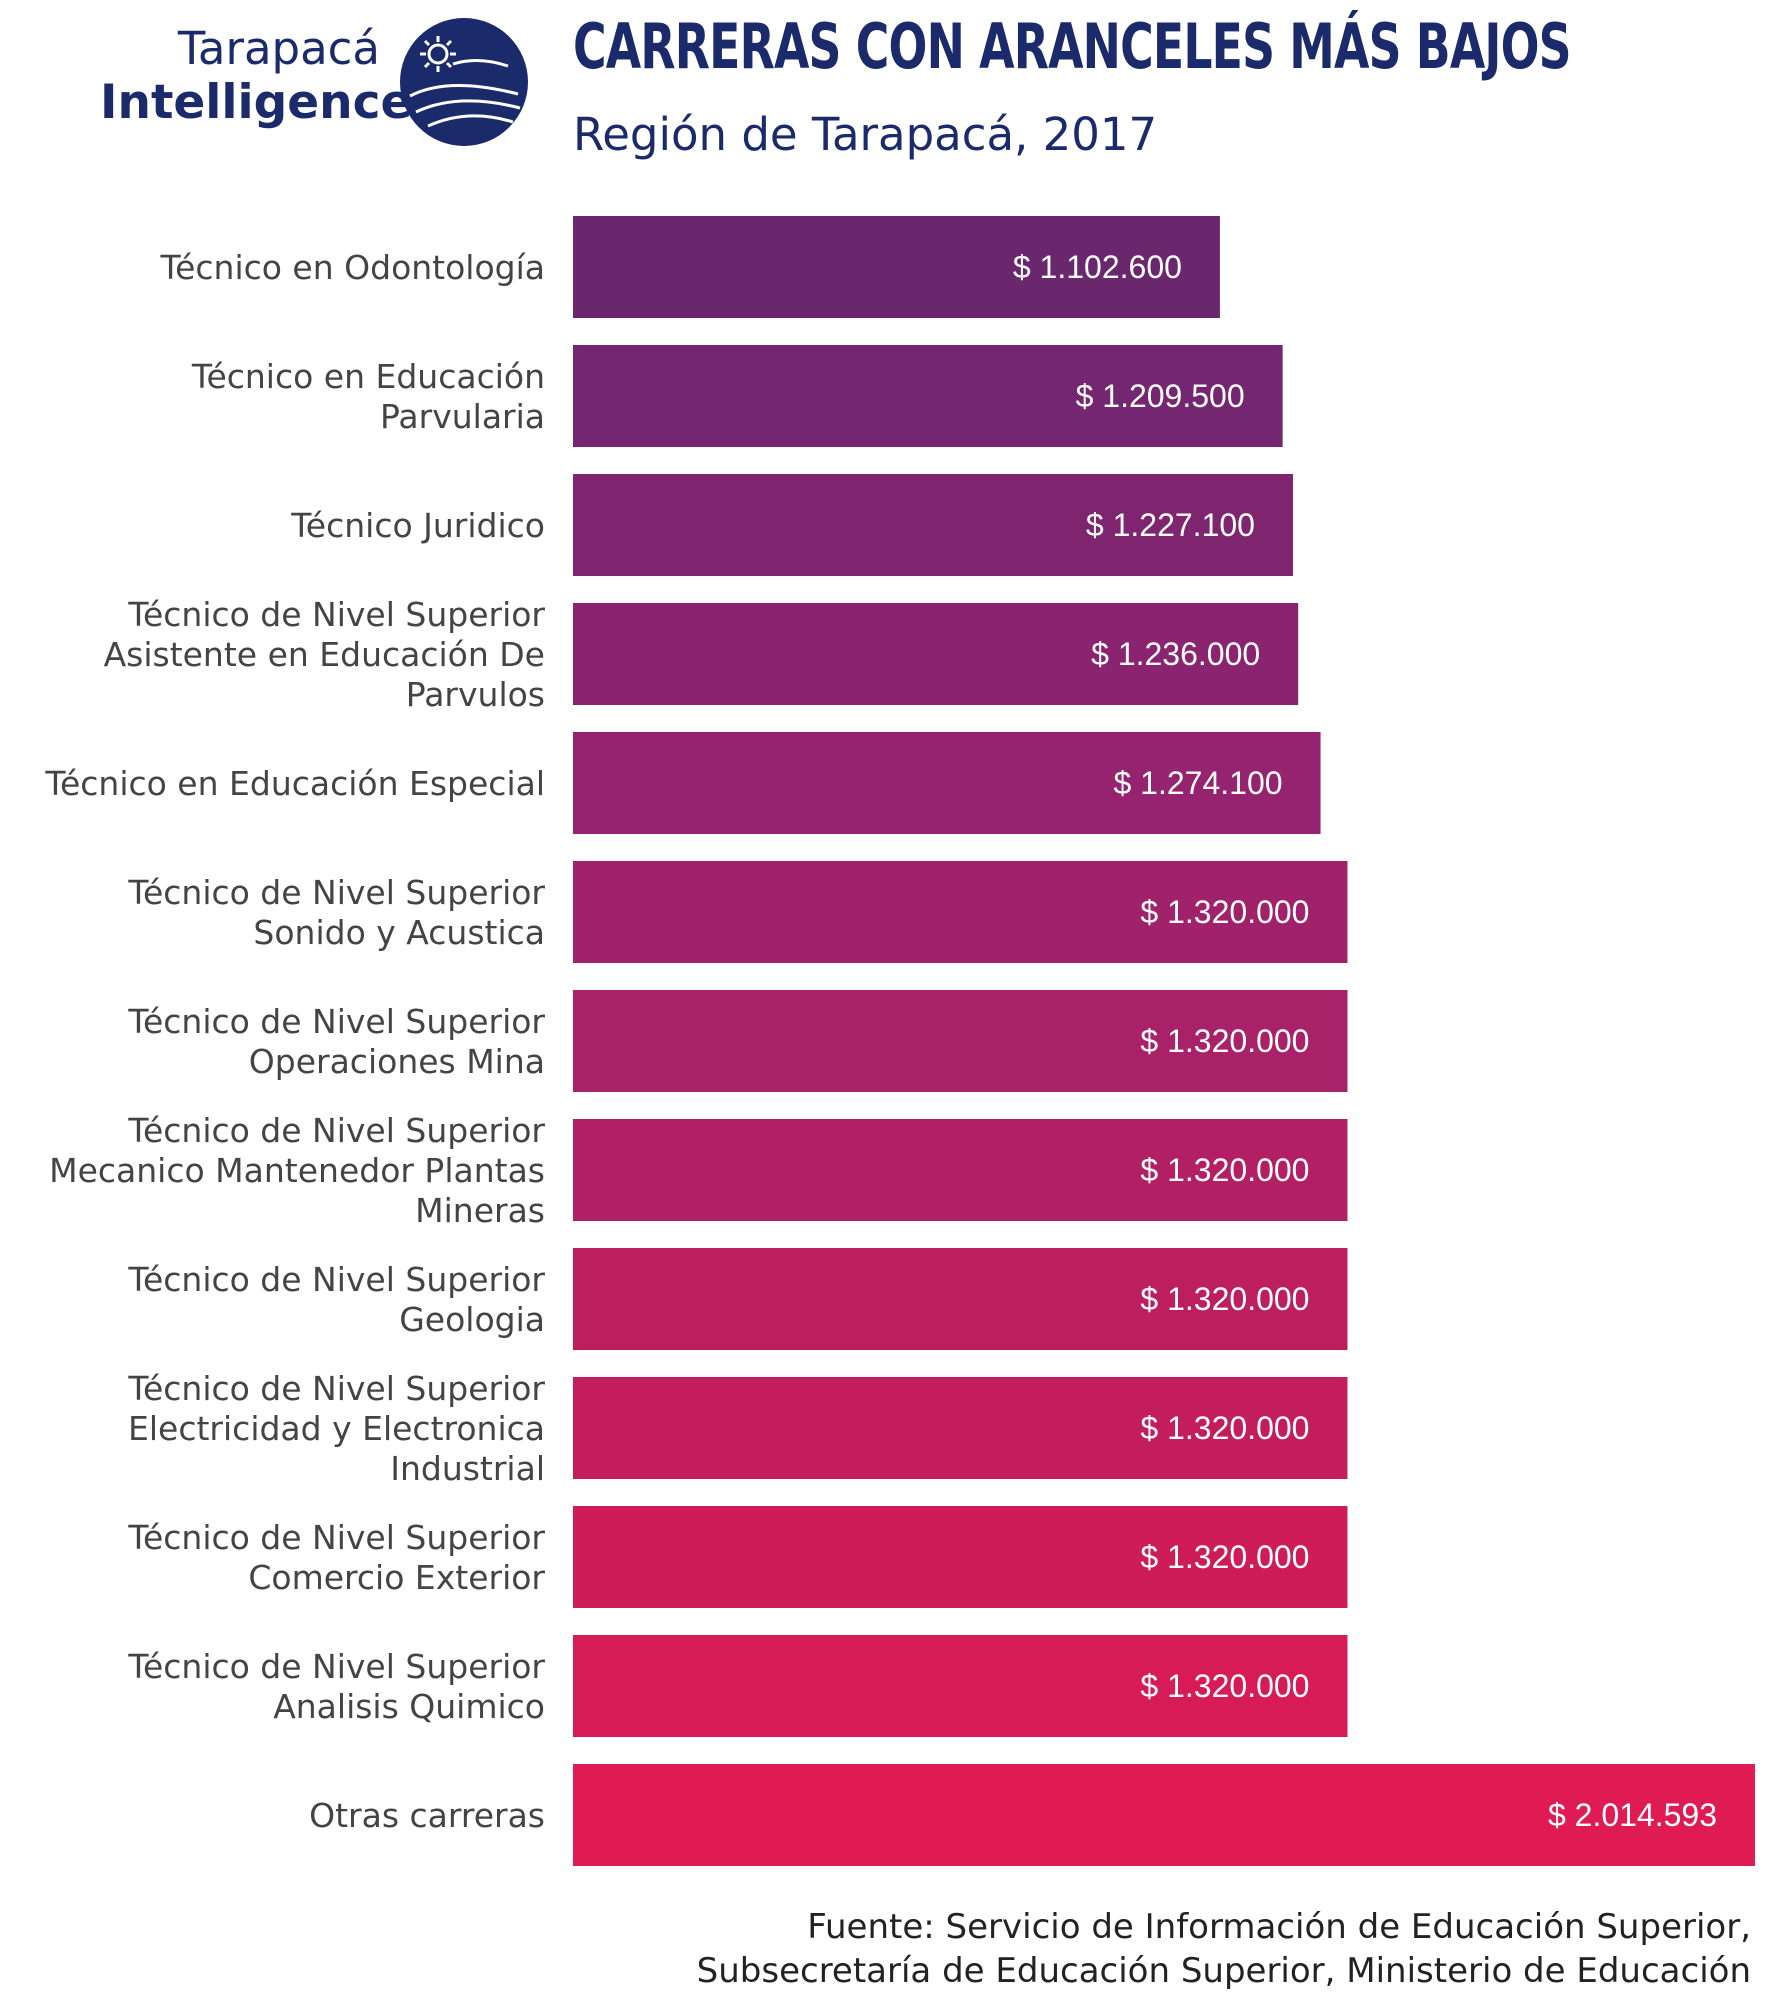  What do you see at coordinates (256, 102) in the screenshot?
I see `logo-line-2: Intelligence` at bounding box center [256, 102].